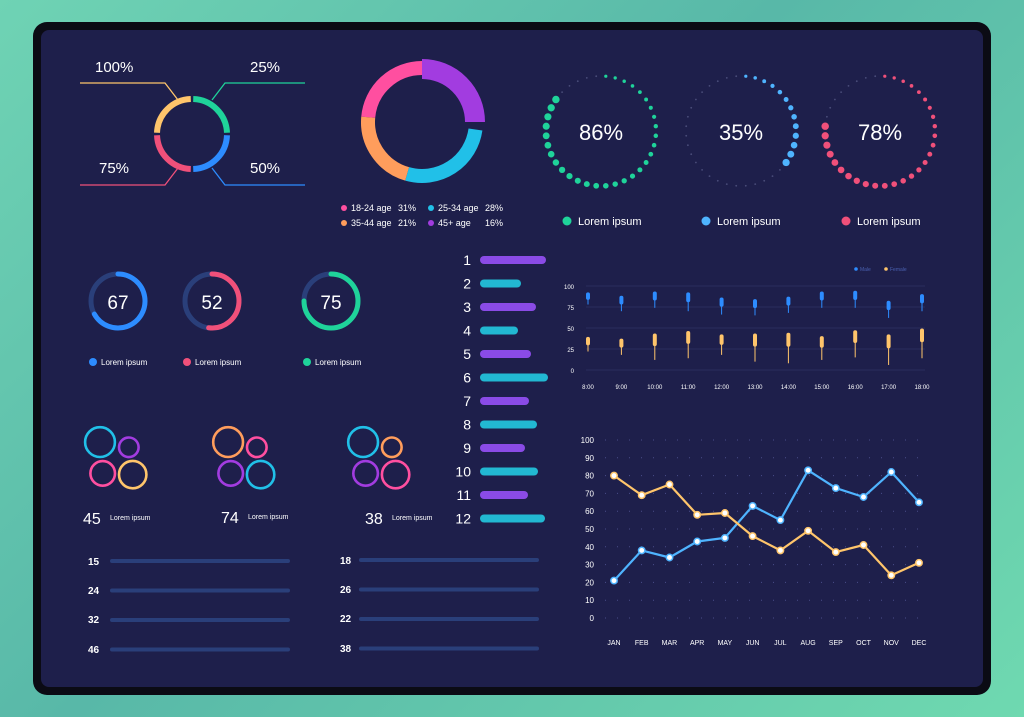 This screenshot has height=717, width=1024. Describe the element at coordinates (789, 388) in the screenshot. I see `range-x-tick: 14:00` at that location.